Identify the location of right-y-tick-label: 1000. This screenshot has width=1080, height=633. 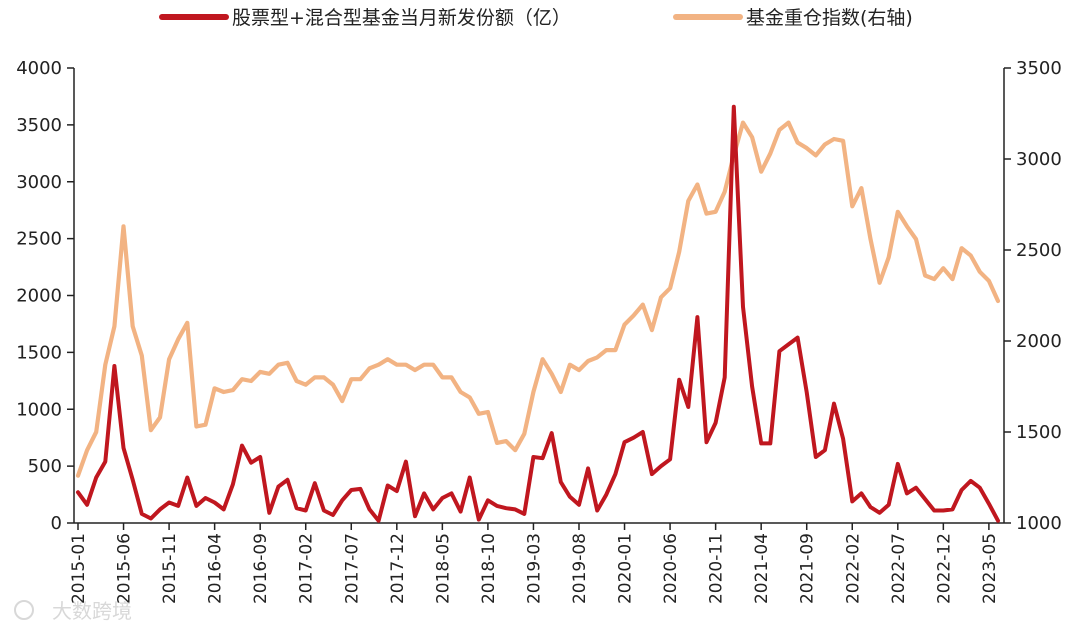
(1039, 523).